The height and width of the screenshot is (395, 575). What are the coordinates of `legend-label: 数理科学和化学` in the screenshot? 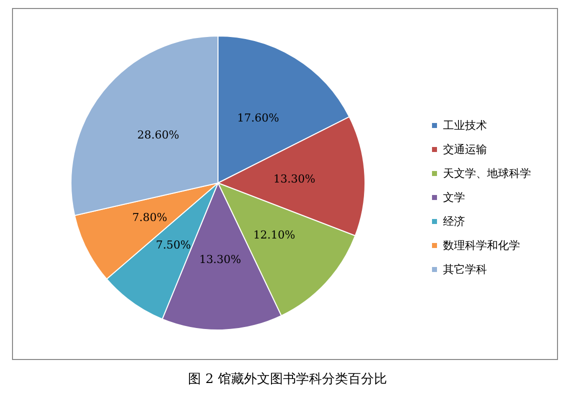 It's located at (481, 245).